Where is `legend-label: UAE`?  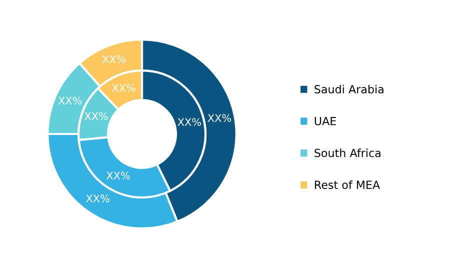
legend-label: UAE is located at coordinates (325, 121).